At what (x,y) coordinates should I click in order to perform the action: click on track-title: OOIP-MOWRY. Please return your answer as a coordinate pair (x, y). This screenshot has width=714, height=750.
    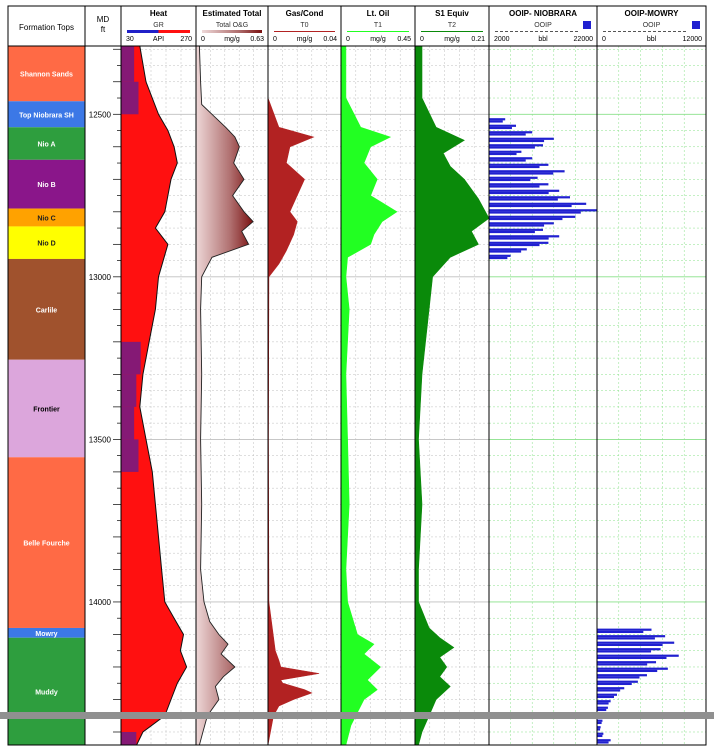
    Looking at the image, I should click on (652, 13).